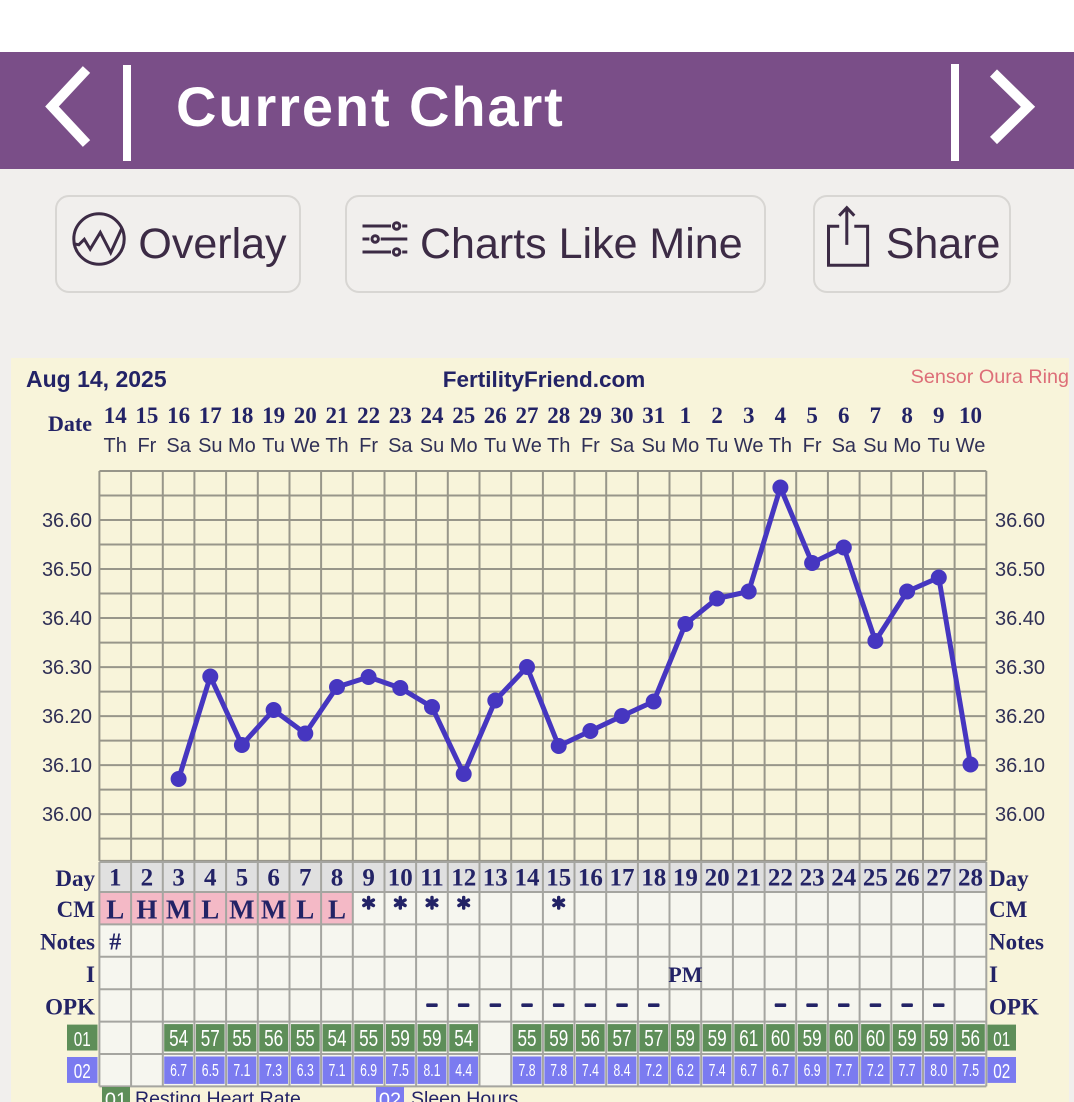  What do you see at coordinates (390, 1096) in the screenshot?
I see `svg-text: 02` at bounding box center [390, 1096].